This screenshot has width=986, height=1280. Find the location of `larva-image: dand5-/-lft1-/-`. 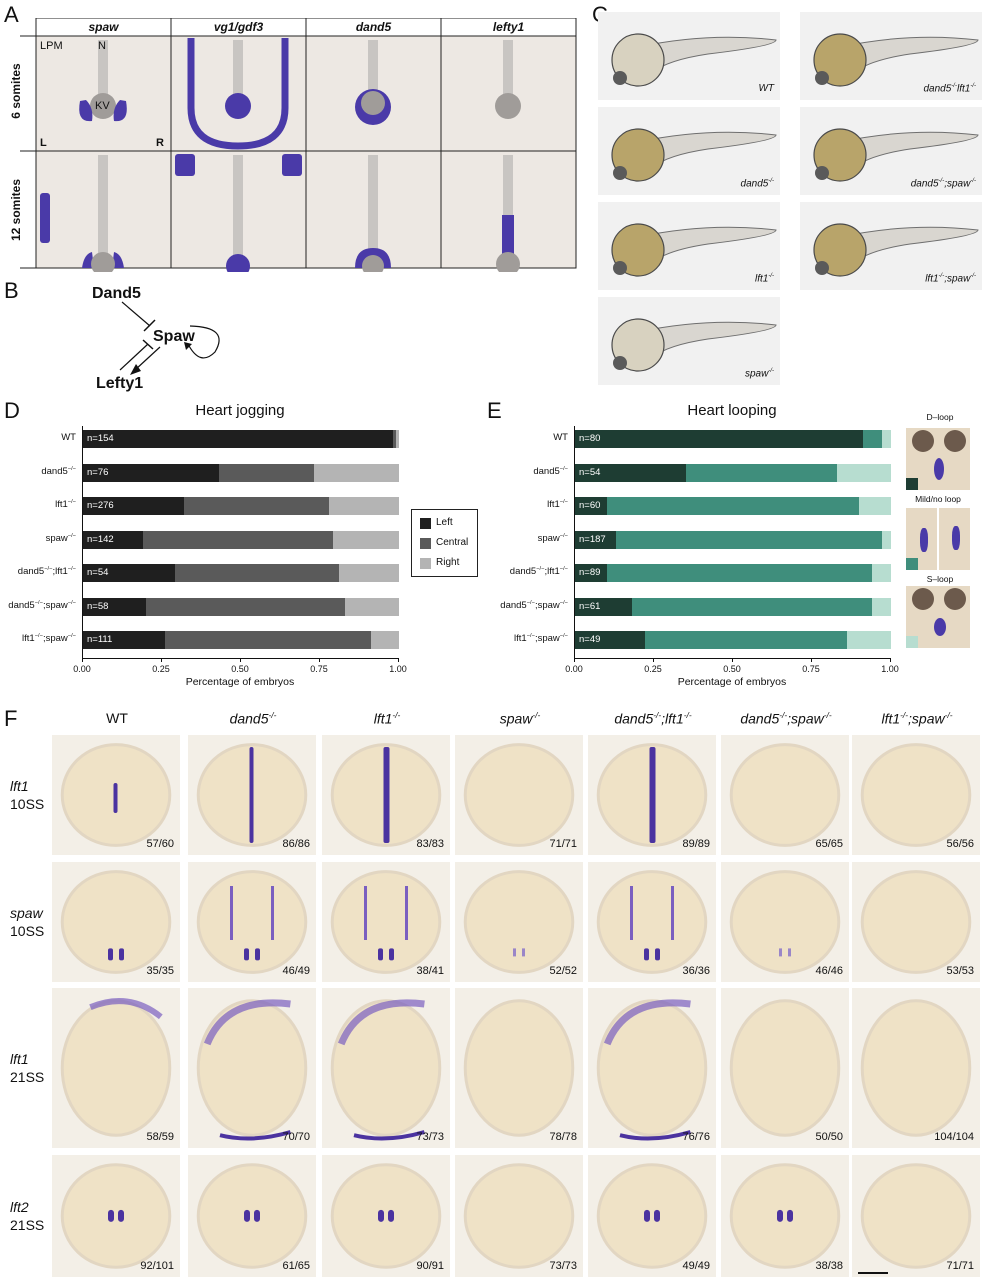

larva-image: dand5-/-lft1-/- is located at coordinates (891, 56).